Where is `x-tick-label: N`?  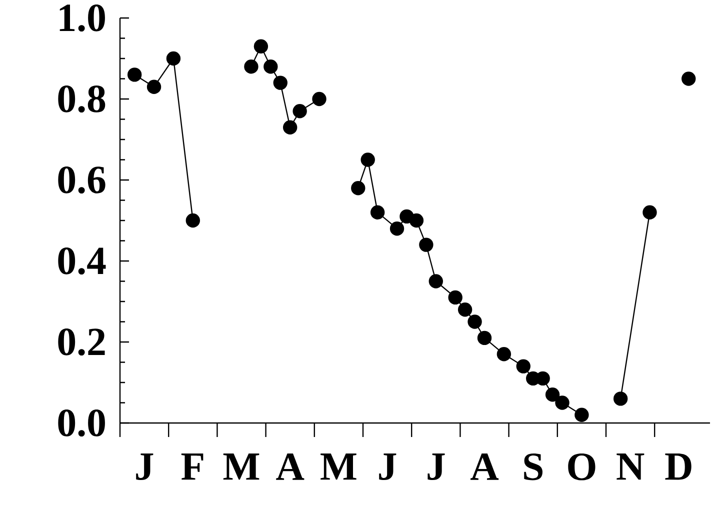
x-tick-label: N is located at coordinates (630, 467).